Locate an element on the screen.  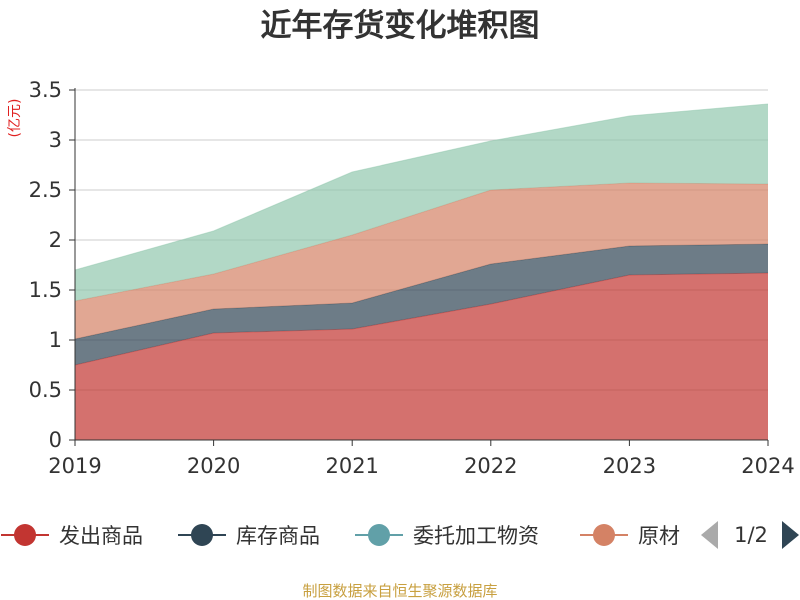
y-axis-ticks: 0 0.5 1 1.5 2 2.5 3 3.5 is located at coordinates (52, 265).